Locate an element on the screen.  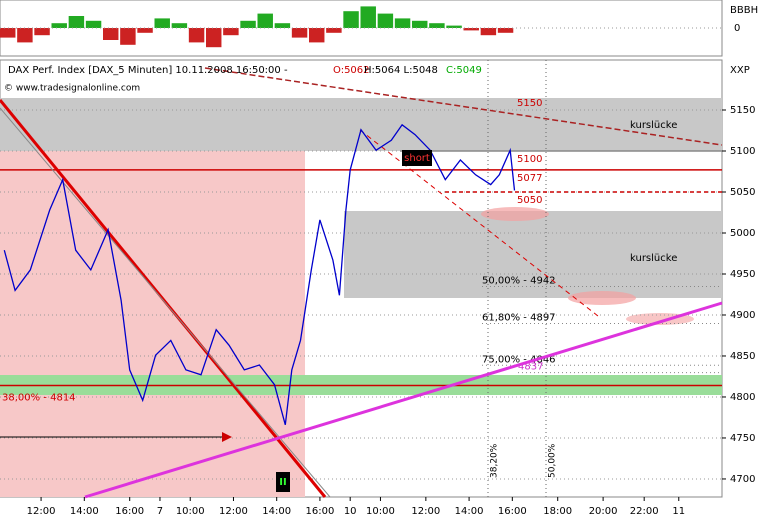
x-tick-label: 7 is located at coordinates (160, 511).